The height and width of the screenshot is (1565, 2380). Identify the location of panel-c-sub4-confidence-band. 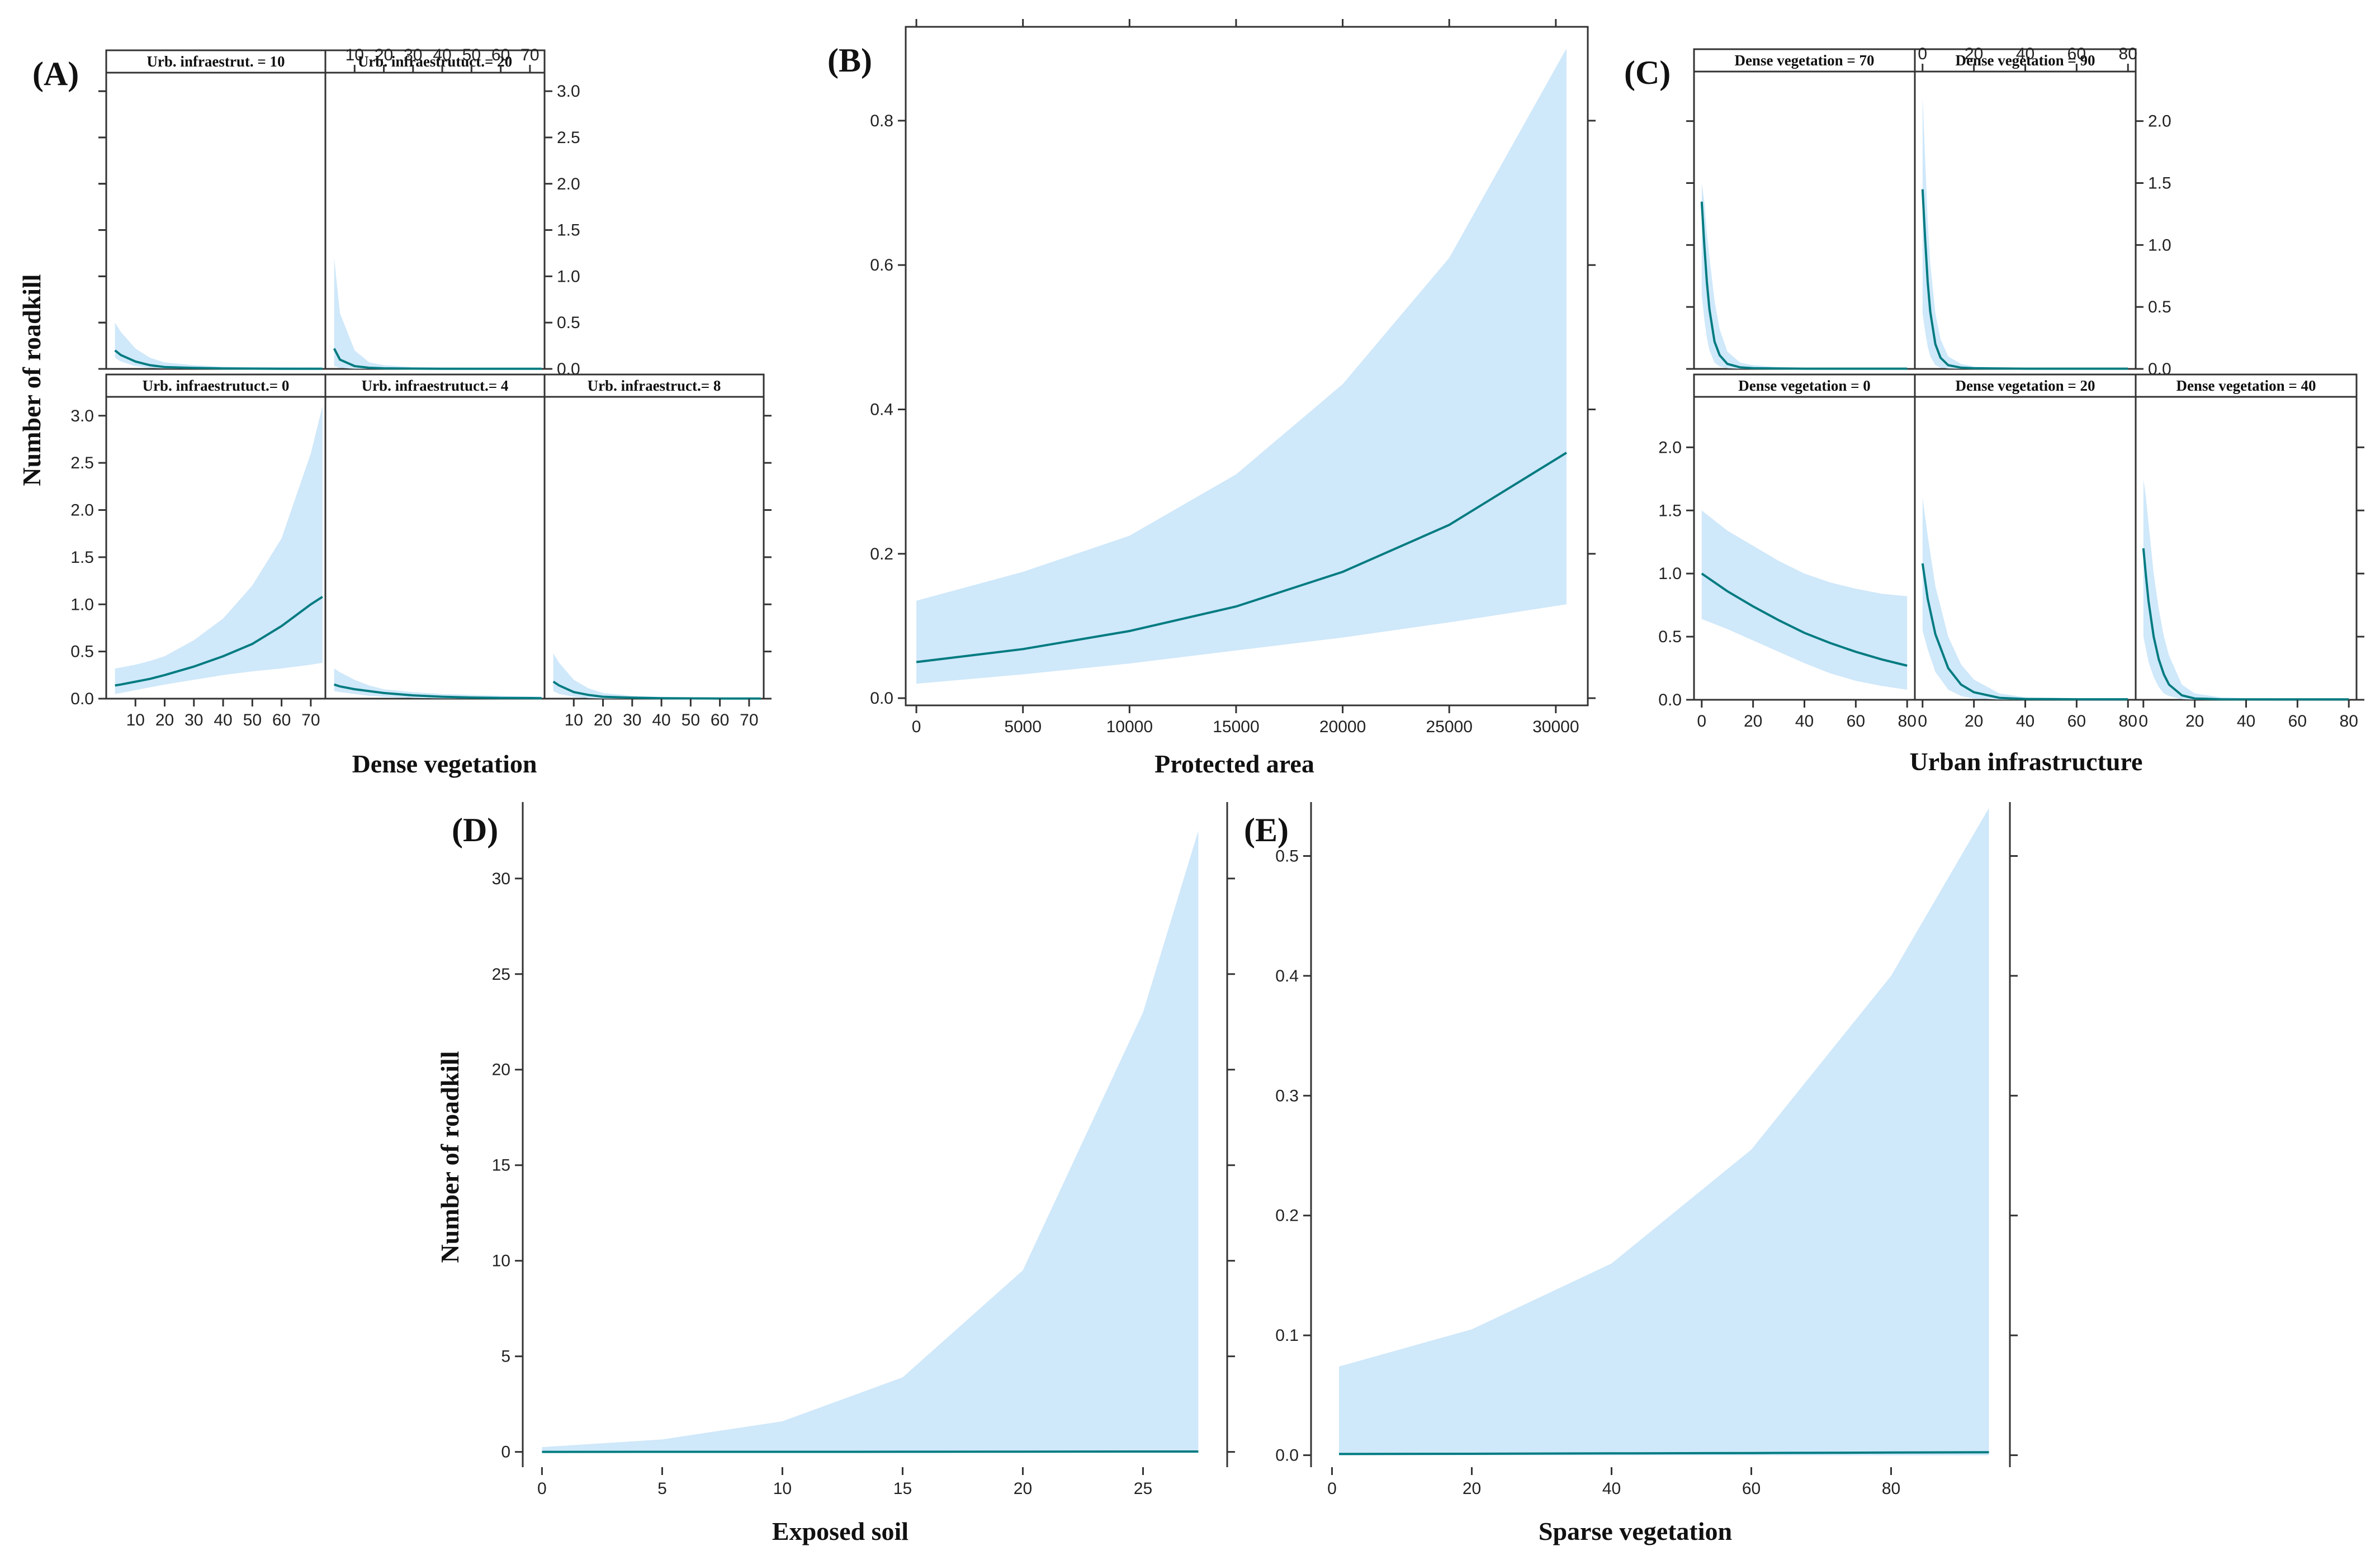
(2025, 598).